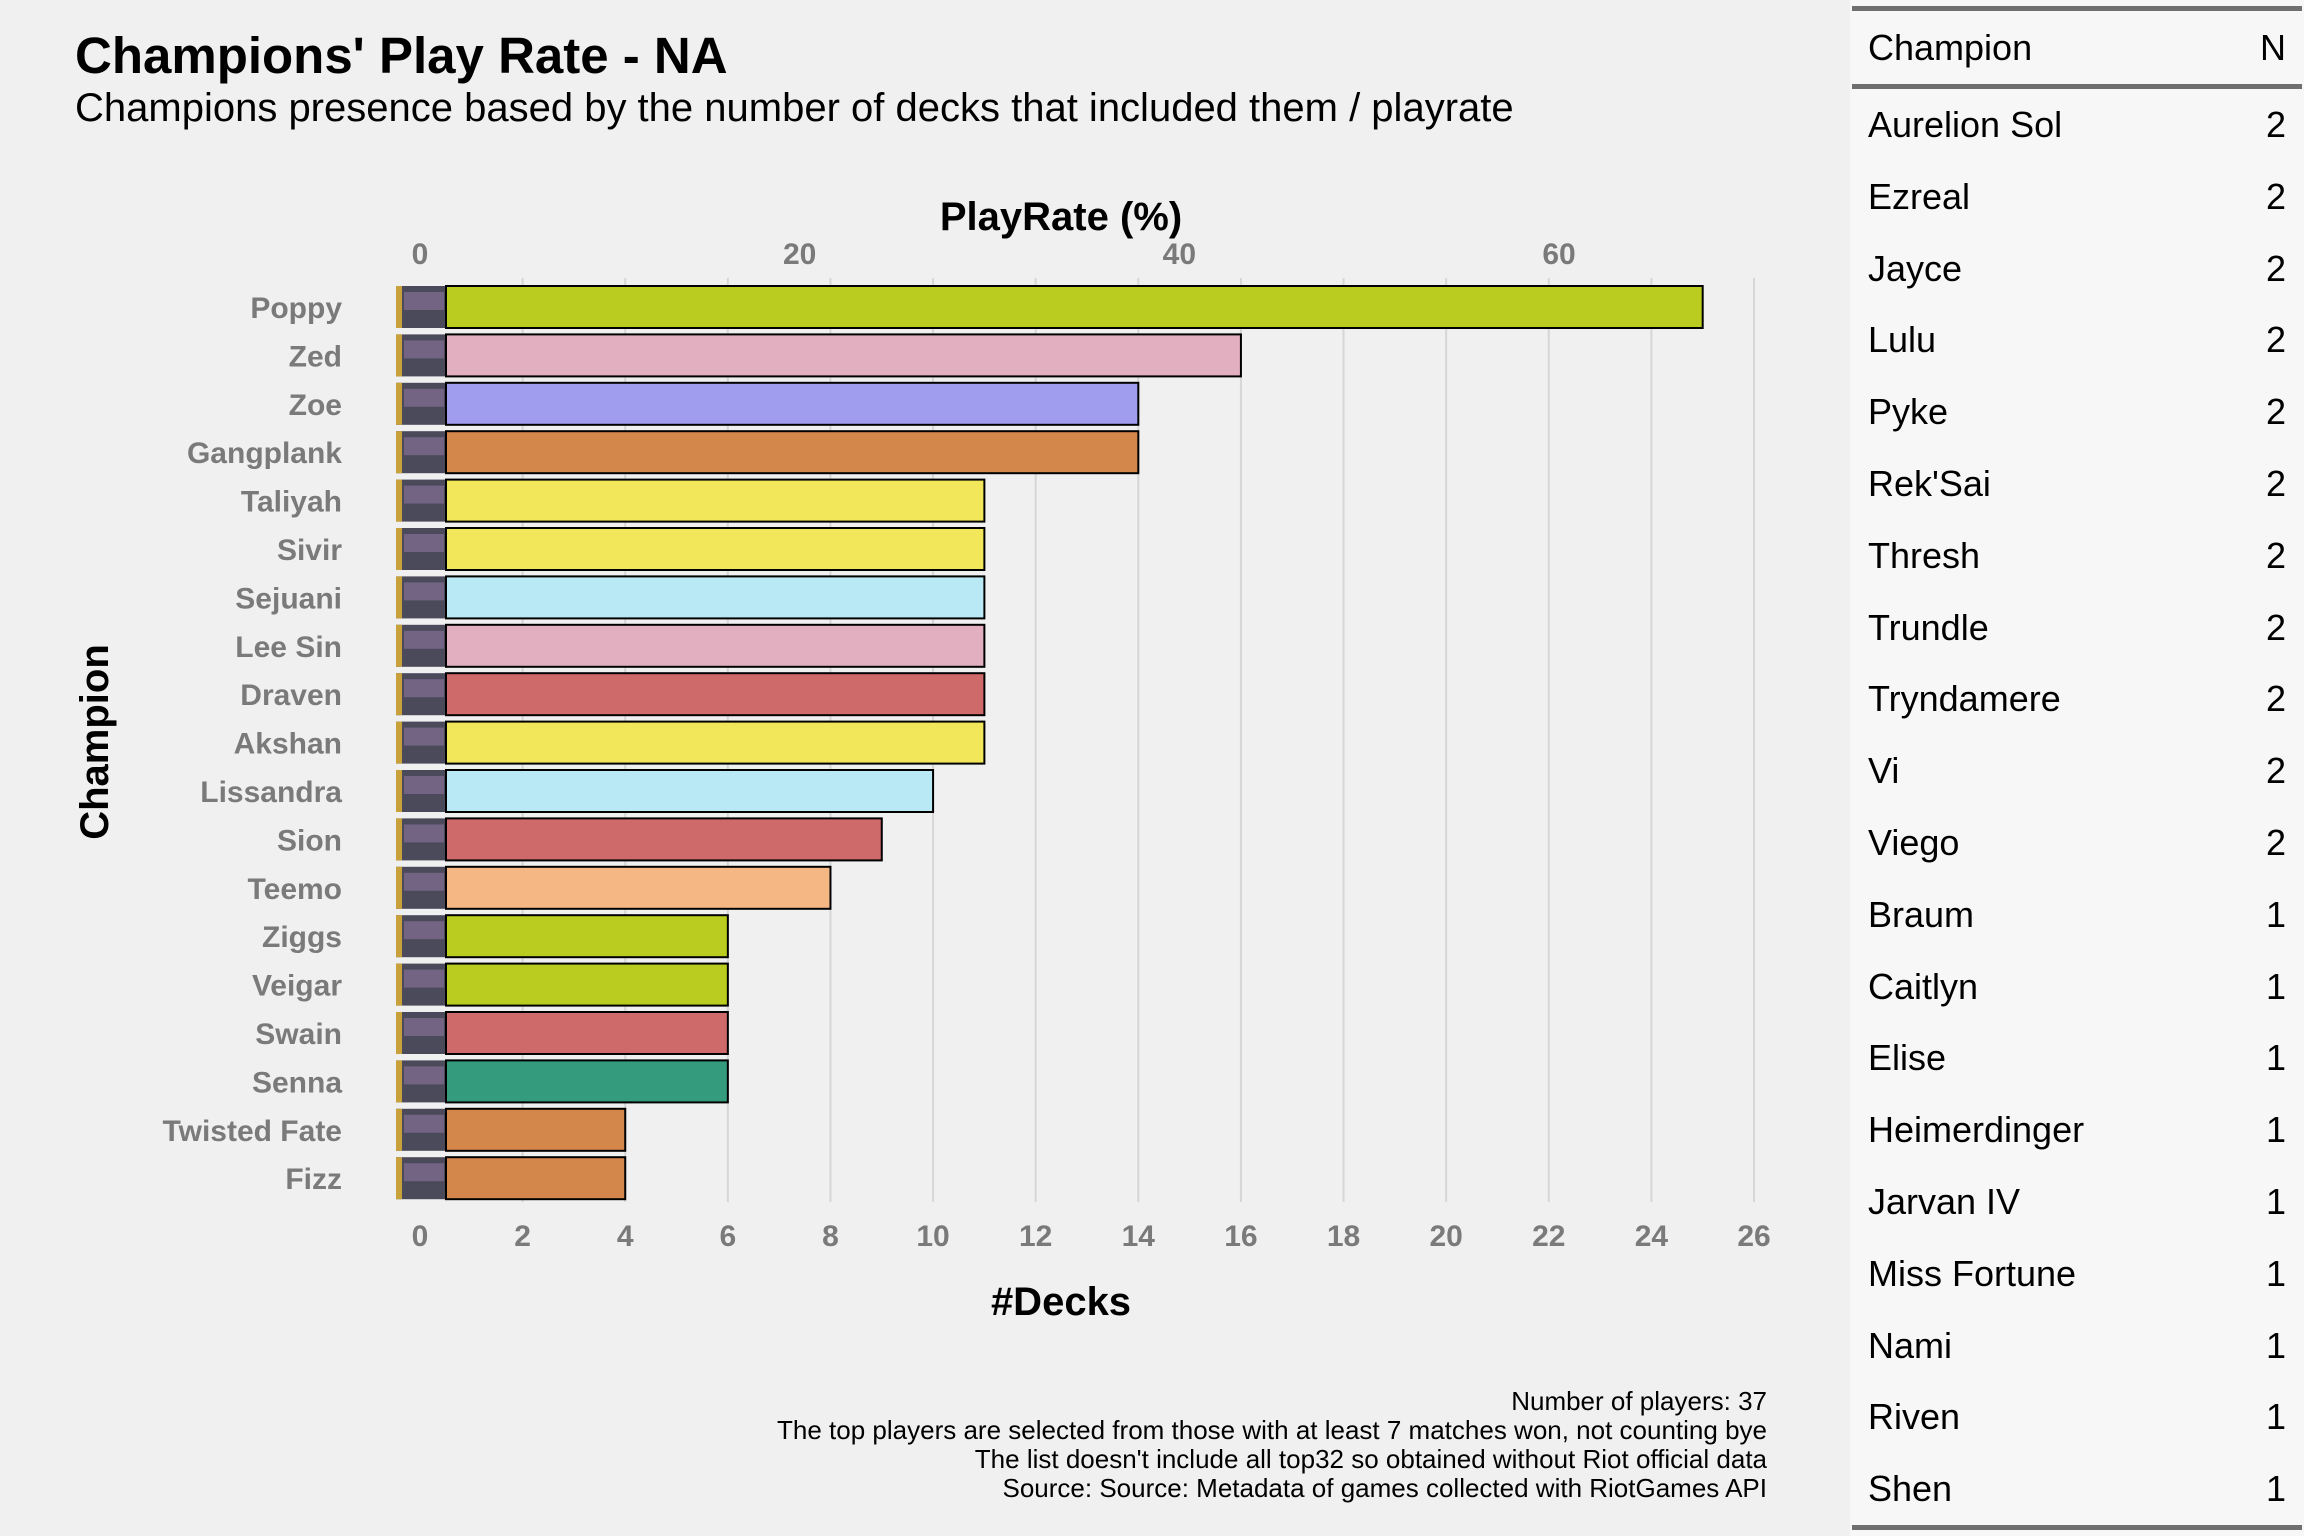  What do you see at coordinates (1921, 914) in the screenshot?
I see `table-cell-champion: Braum` at bounding box center [1921, 914].